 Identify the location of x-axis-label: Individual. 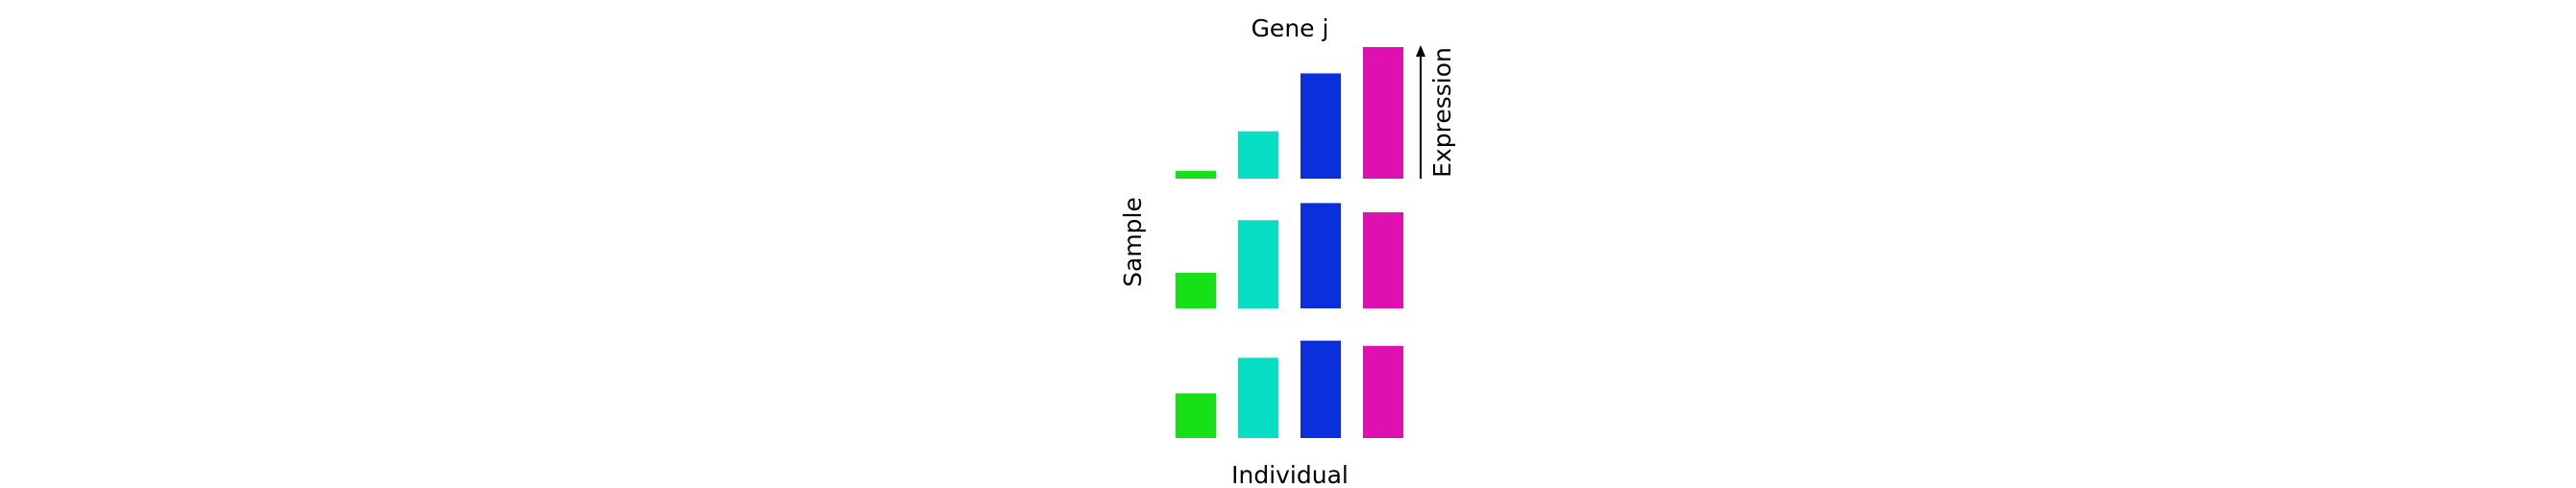
(1290, 474).